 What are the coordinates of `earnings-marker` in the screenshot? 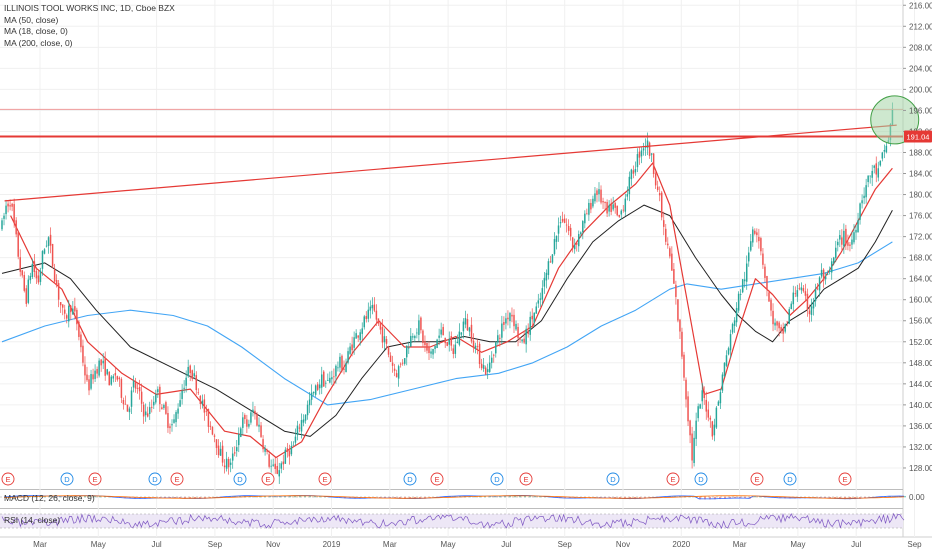 It's located at (757, 479).